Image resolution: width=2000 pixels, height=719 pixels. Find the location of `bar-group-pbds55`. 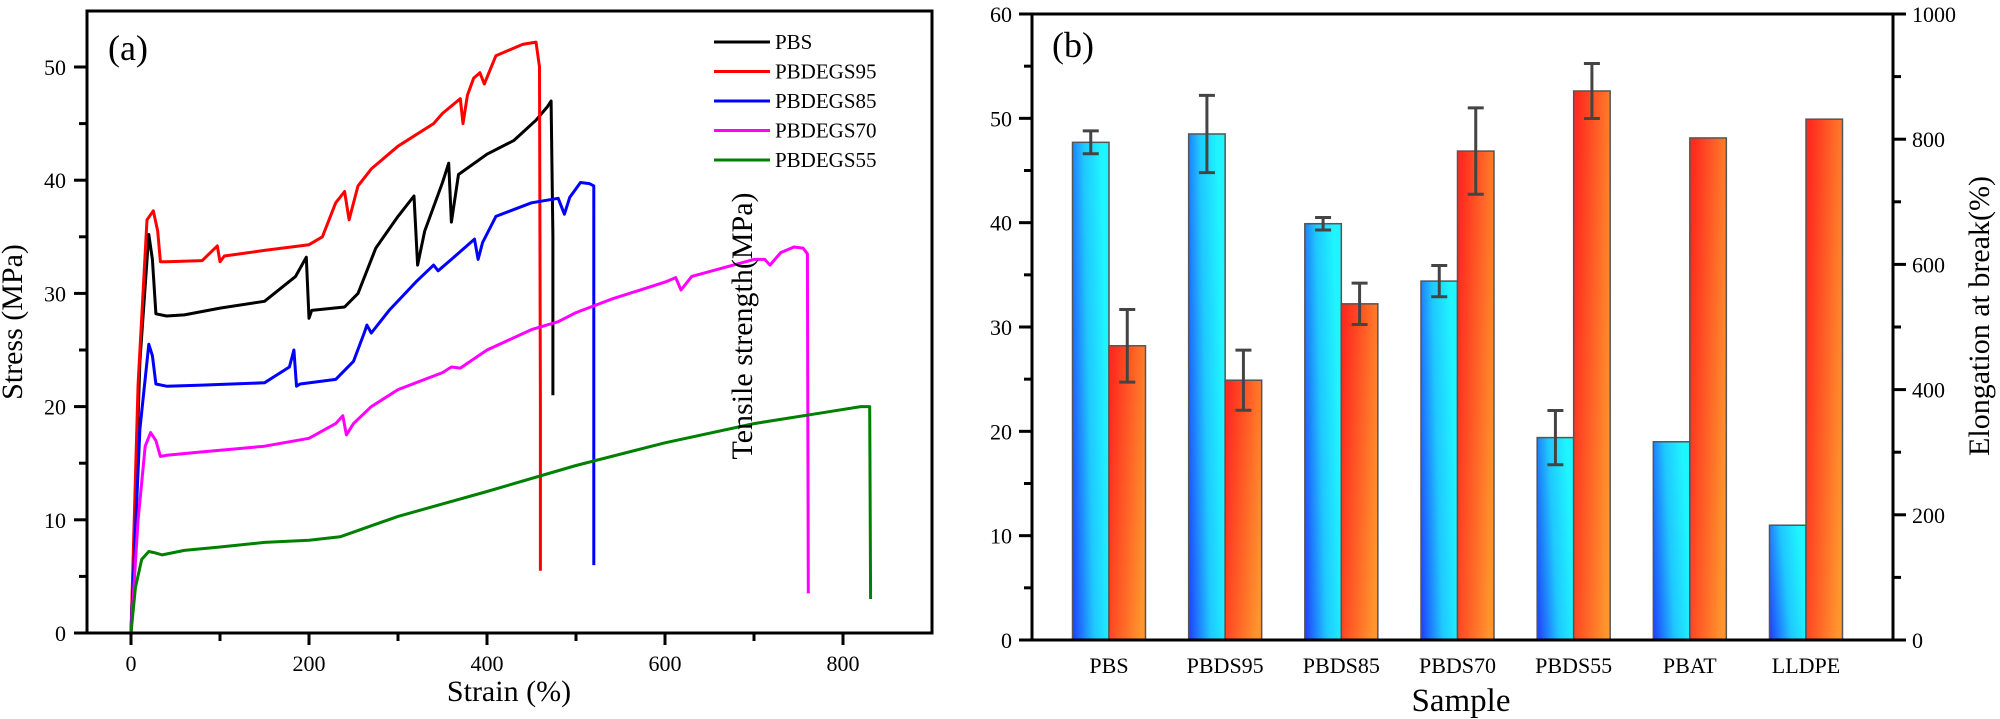

bar-group-pbds55 is located at coordinates (1573, 351).